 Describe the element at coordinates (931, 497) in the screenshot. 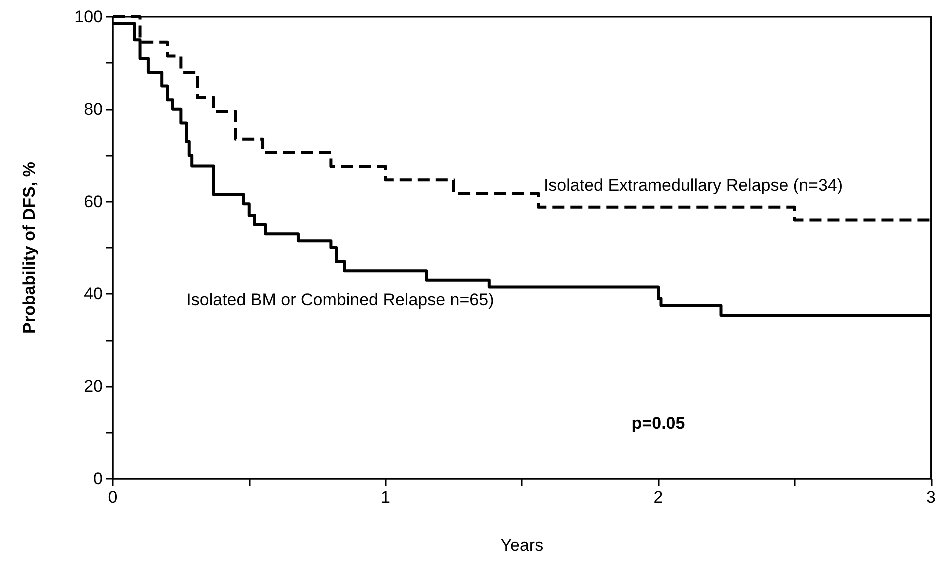

I see `x-tick-label: 3` at that location.